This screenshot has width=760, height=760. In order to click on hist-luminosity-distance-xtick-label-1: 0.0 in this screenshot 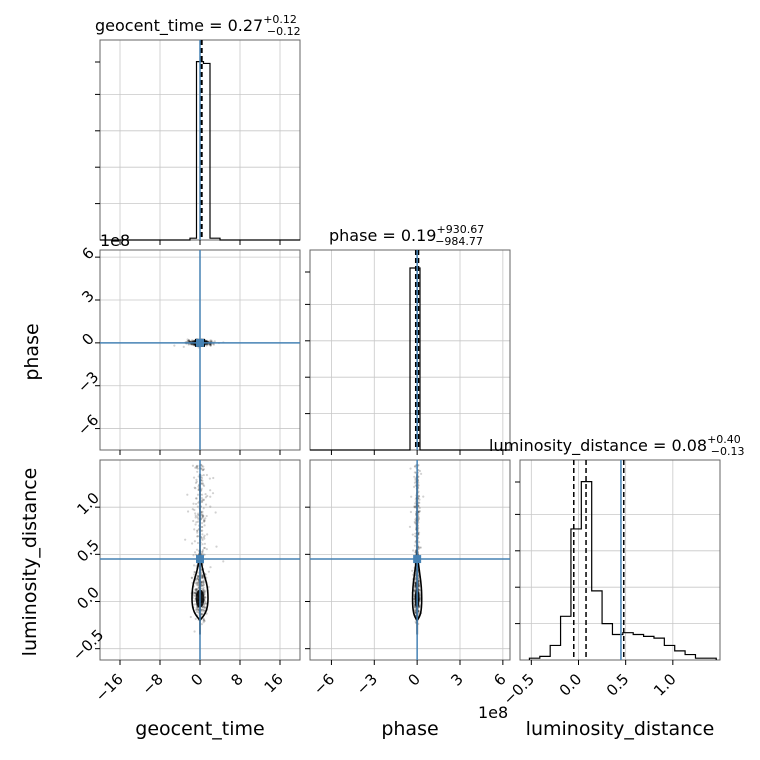, I will do `click(571, 685)`.